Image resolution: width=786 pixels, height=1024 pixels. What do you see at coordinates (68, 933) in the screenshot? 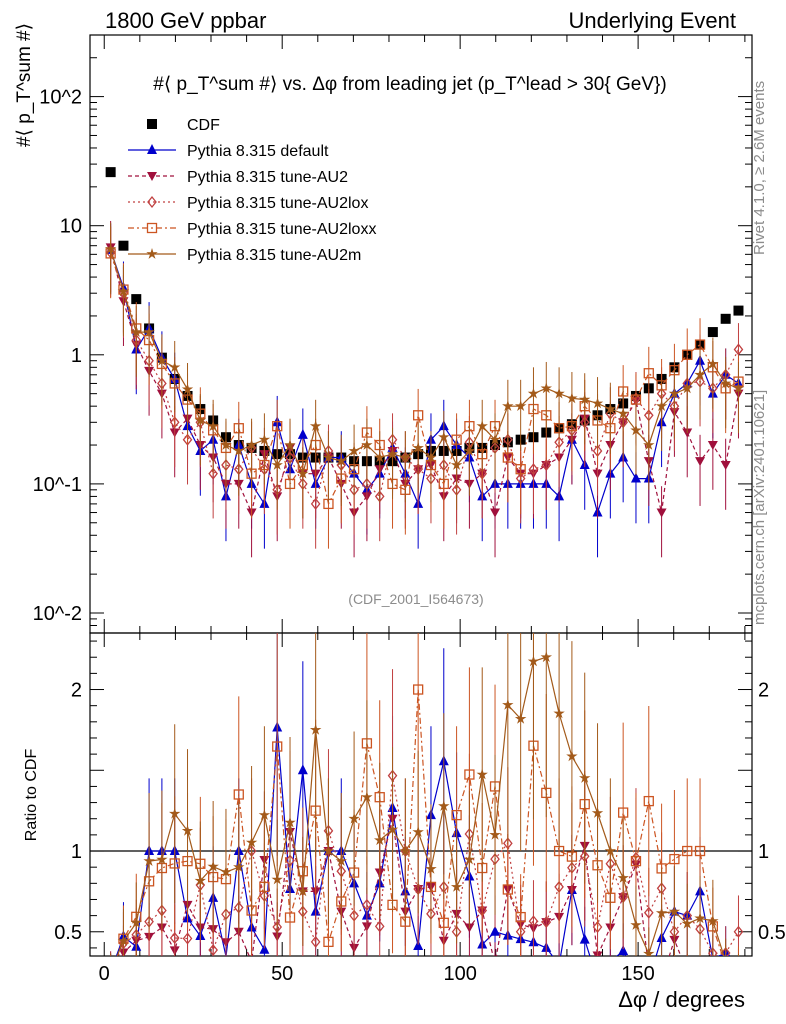
I see `ratio-y-tick-label-left: 0.5` at bounding box center [68, 933].